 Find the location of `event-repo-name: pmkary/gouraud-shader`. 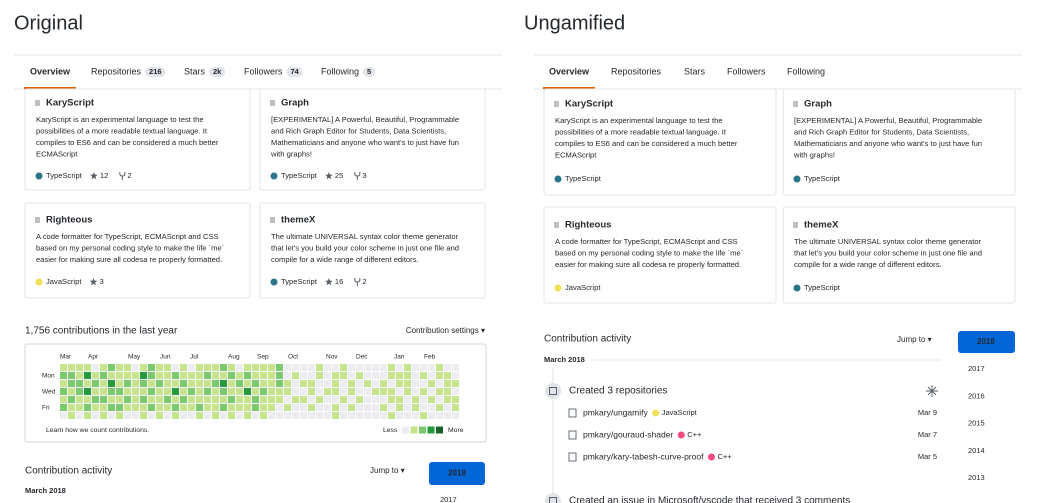

event-repo-name: pmkary/gouraud-shader is located at coordinates (628, 434).